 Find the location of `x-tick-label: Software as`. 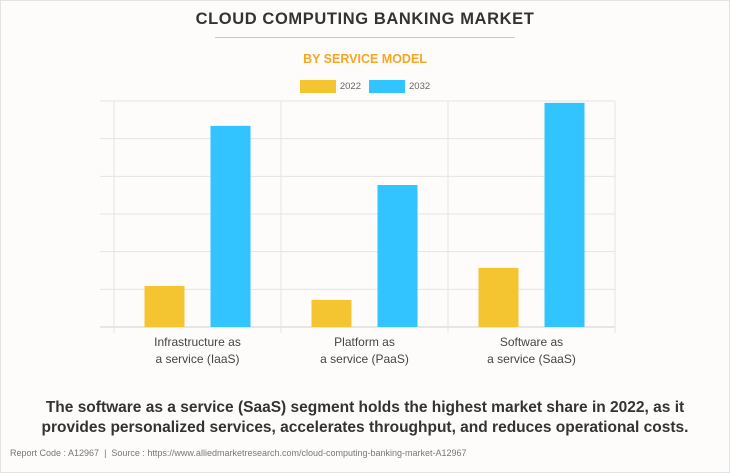

x-tick-label: Software as is located at coordinates (531, 342).